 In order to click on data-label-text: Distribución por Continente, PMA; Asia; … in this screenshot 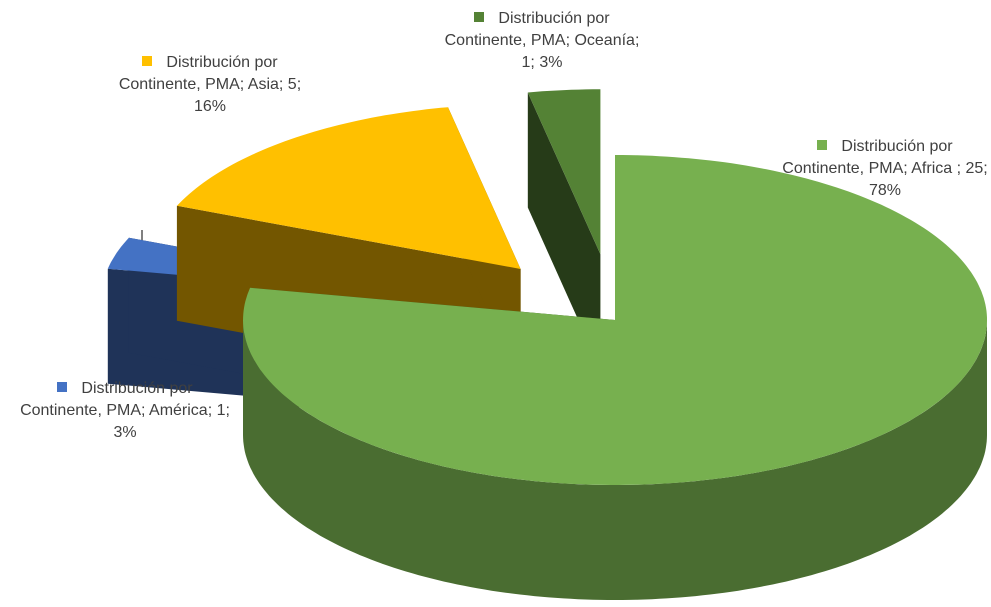, I will do `click(210, 84)`.